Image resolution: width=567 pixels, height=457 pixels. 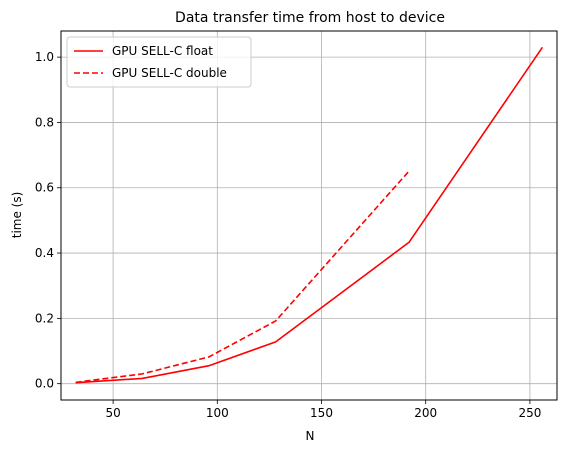 I want to click on x-tick-label: 200, so click(x=425, y=413).